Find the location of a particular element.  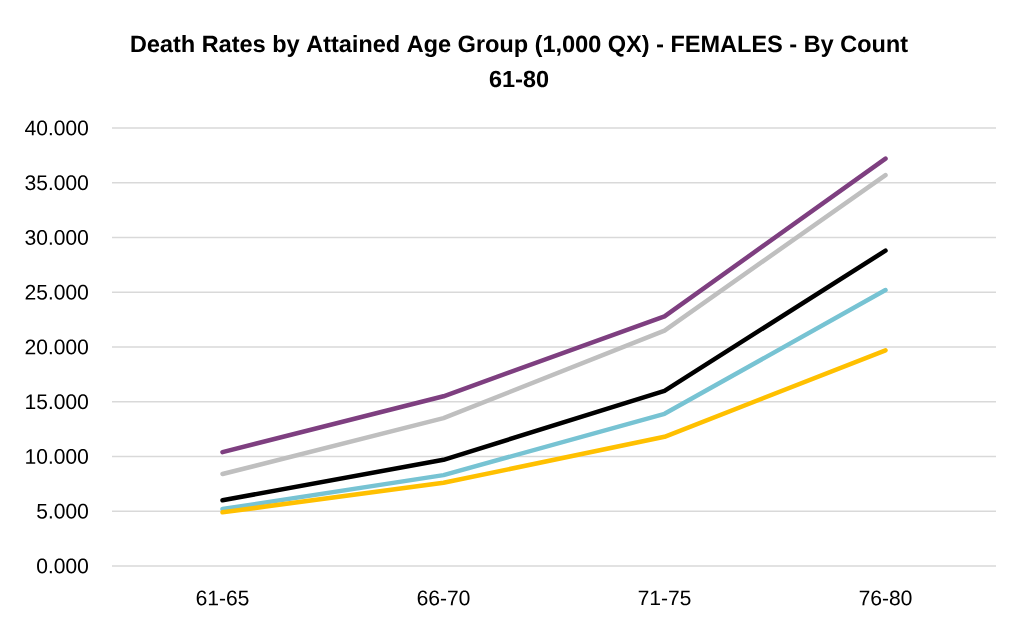

y-tick-label: 40.000 is located at coordinates (56, 128).